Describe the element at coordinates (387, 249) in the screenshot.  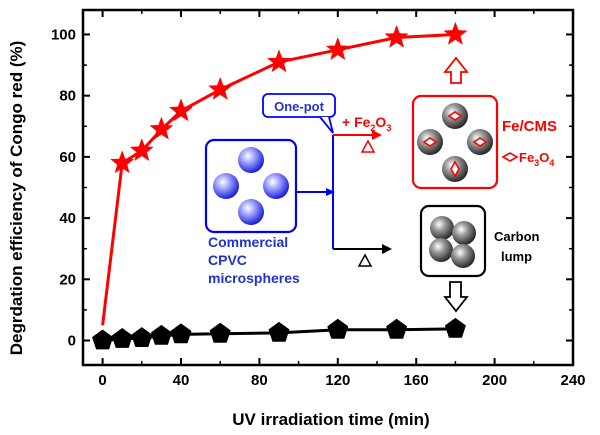
I see `black-branch-arrow-head` at that location.